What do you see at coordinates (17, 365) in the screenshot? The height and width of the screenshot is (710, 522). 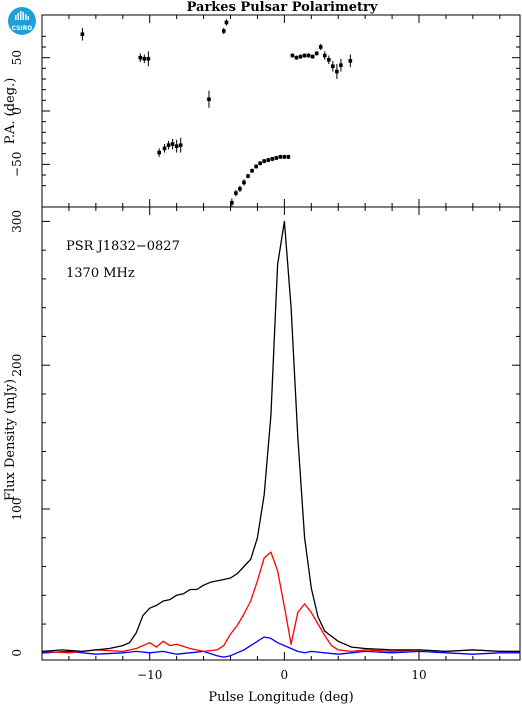 I see `flux-ytick-label: 200` at bounding box center [17, 365].